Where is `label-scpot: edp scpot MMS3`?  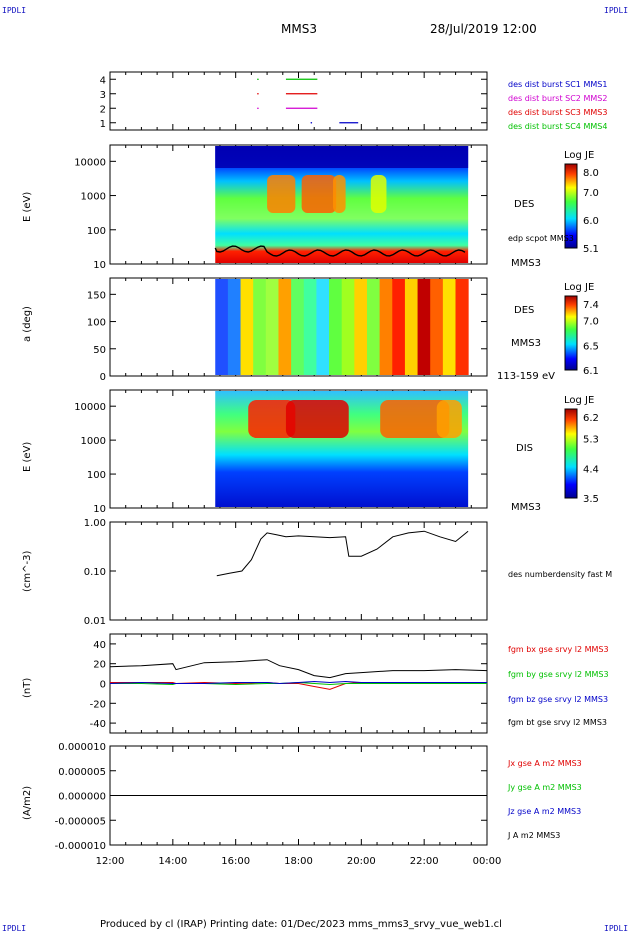
label-scpot: edp scpot MMS3 is located at coordinates (541, 238).